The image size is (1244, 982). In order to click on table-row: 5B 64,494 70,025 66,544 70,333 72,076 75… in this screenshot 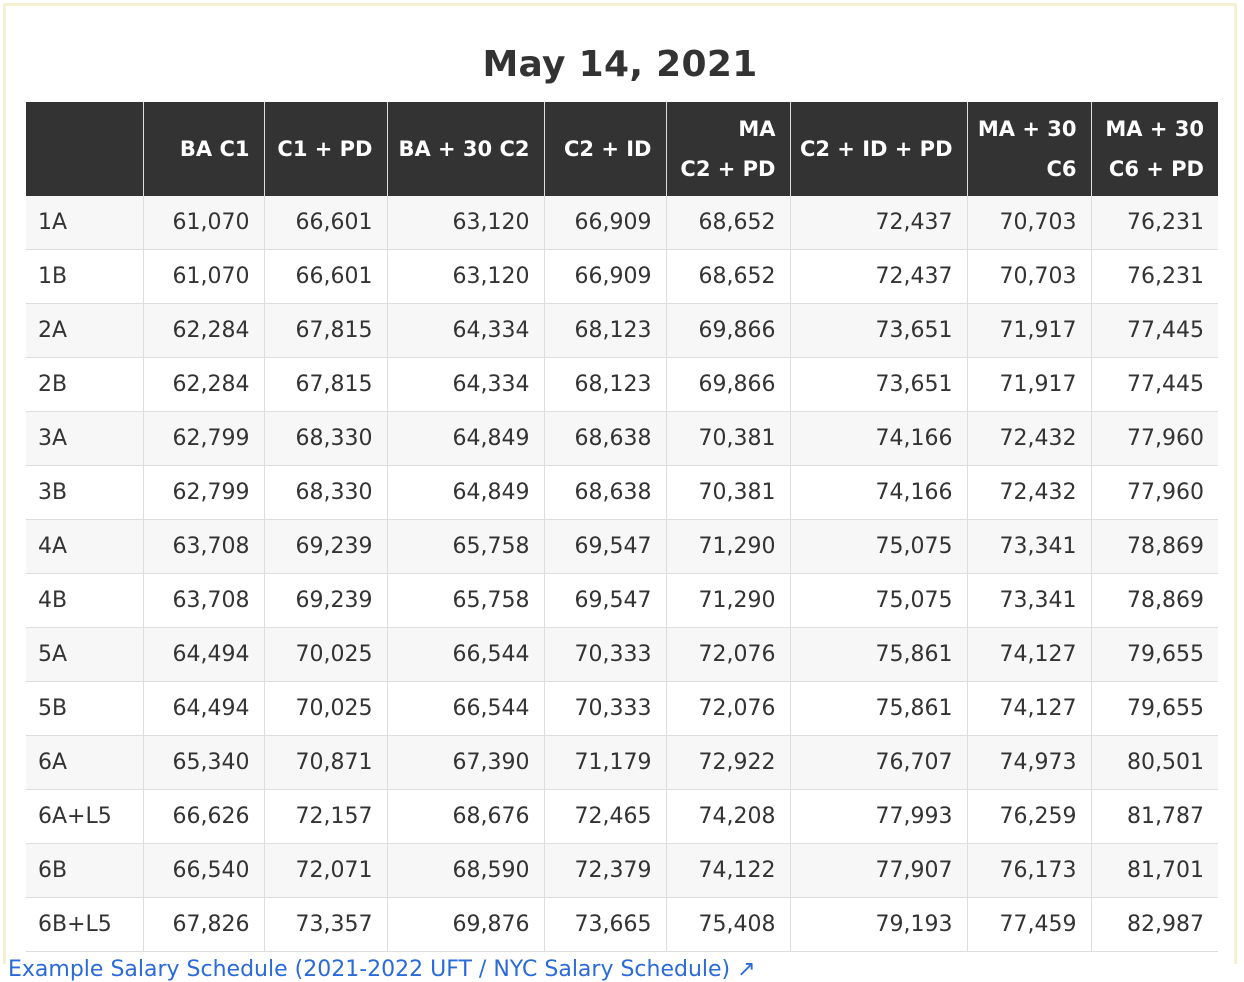, I will do `click(622, 708)`.